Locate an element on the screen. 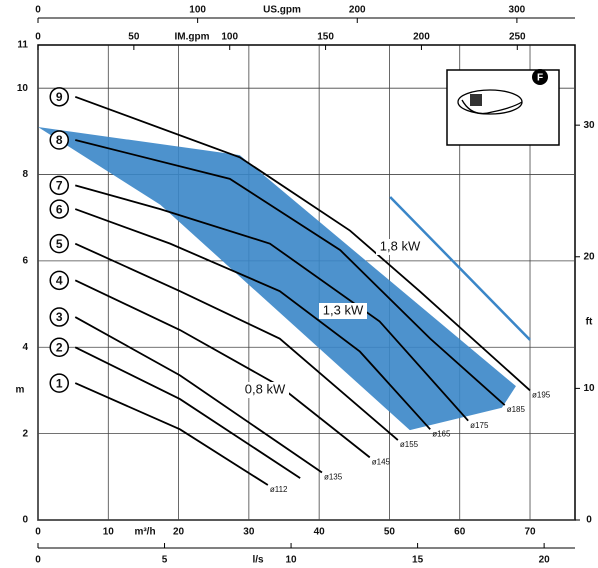 The height and width of the screenshot is (568, 598). x-tick-label: 50 is located at coordinates (390, 532).